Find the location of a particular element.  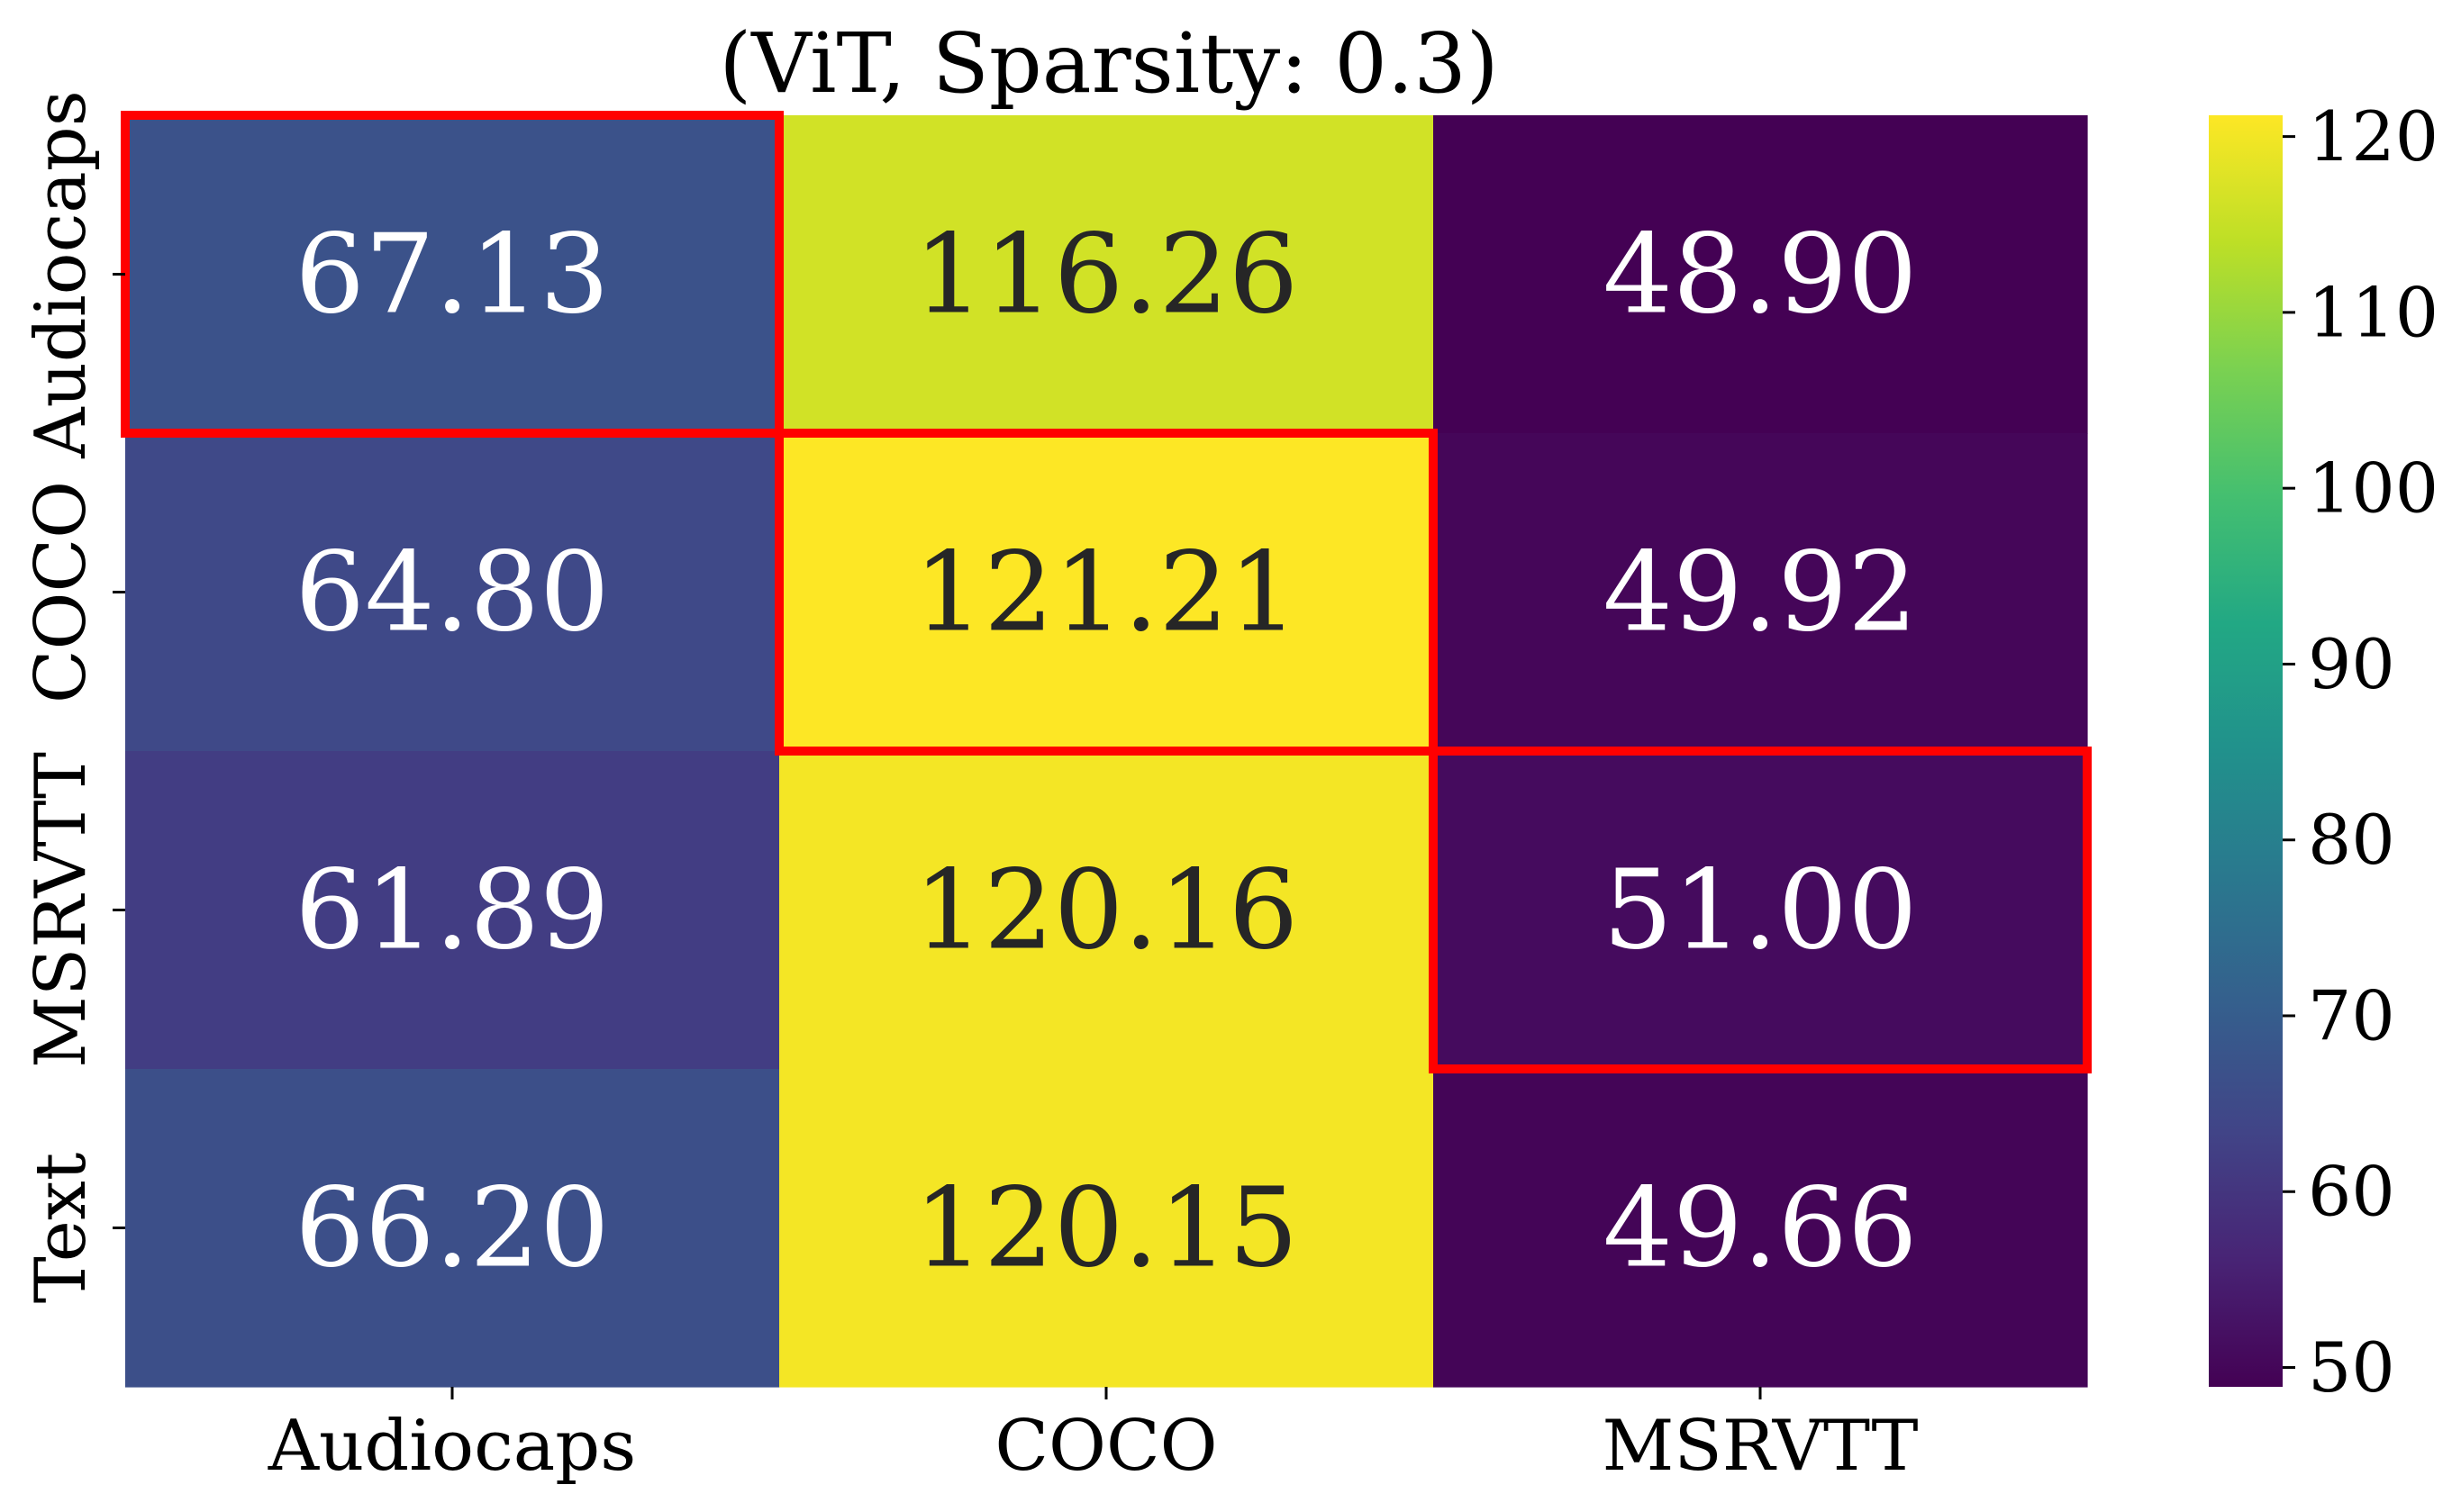

y-tick-label: Audiocaps is located at coordinates (61, 274).